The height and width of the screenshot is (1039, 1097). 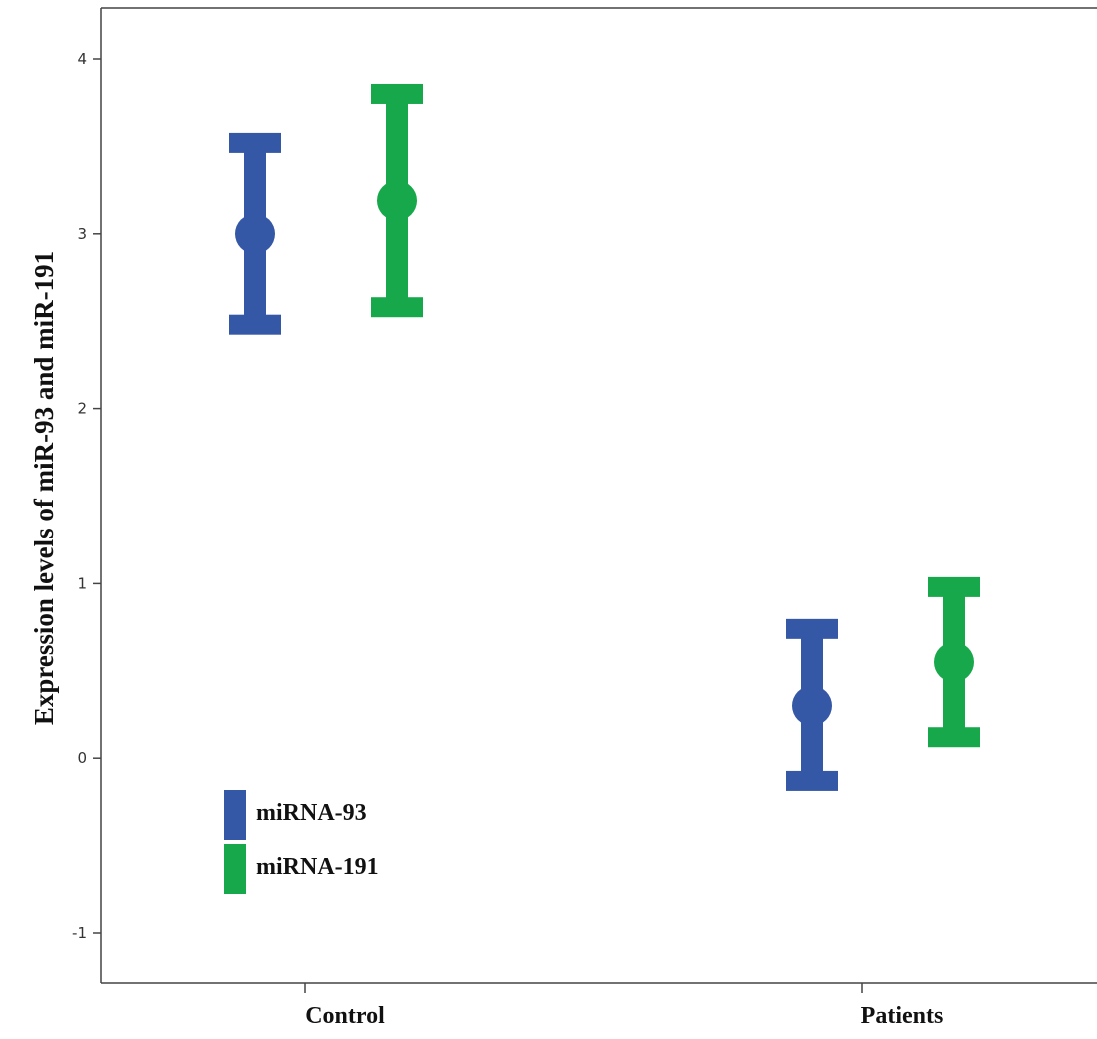 I want to click on x-tick-label: Patients, so click(x=902, y=1016).